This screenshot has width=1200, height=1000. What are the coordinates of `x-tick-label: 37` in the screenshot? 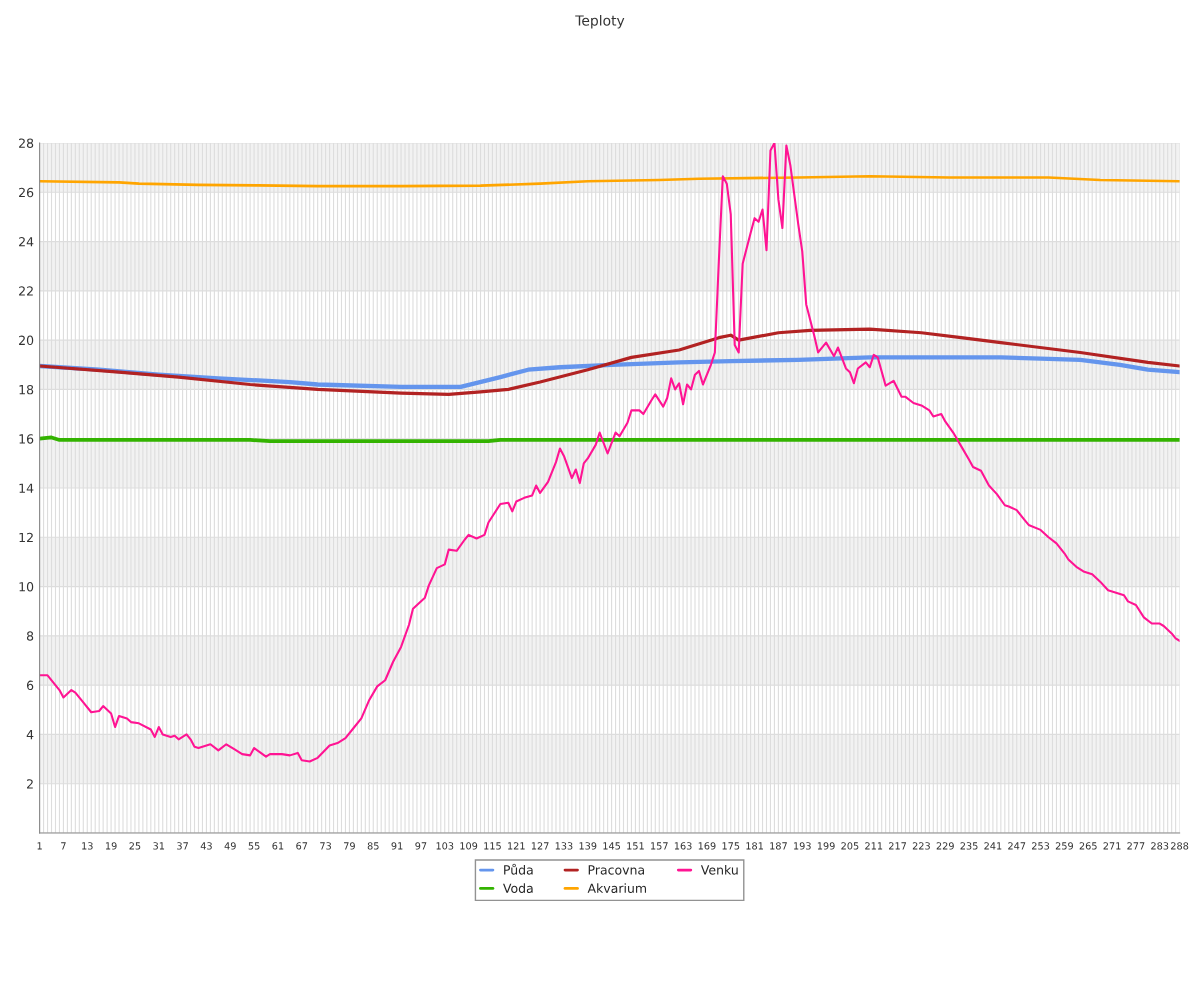 It's located at (182, 846).